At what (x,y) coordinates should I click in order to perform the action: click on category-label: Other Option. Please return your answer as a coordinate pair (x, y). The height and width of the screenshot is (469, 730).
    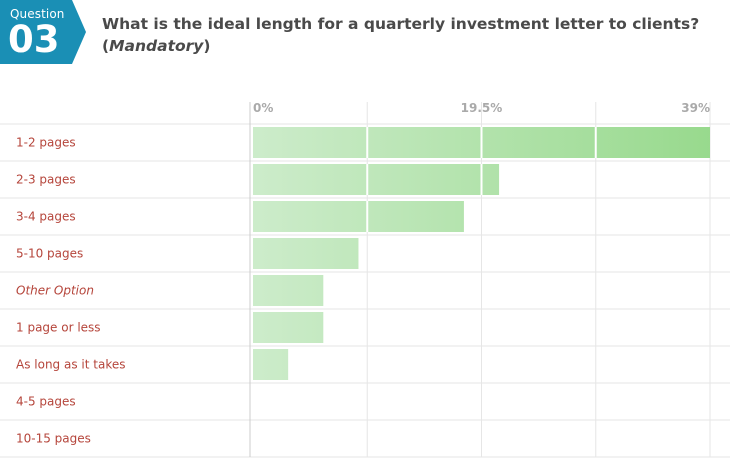
    Looking at the image, I should click on (55, 291).